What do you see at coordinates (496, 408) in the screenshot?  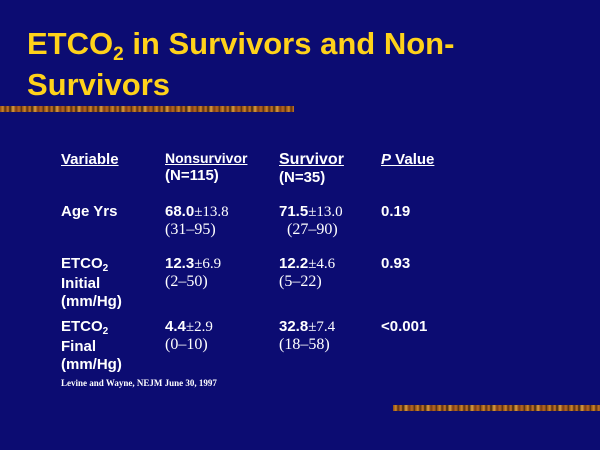 I see `decorative-bar-bottom` at bounding box center [496, 408].